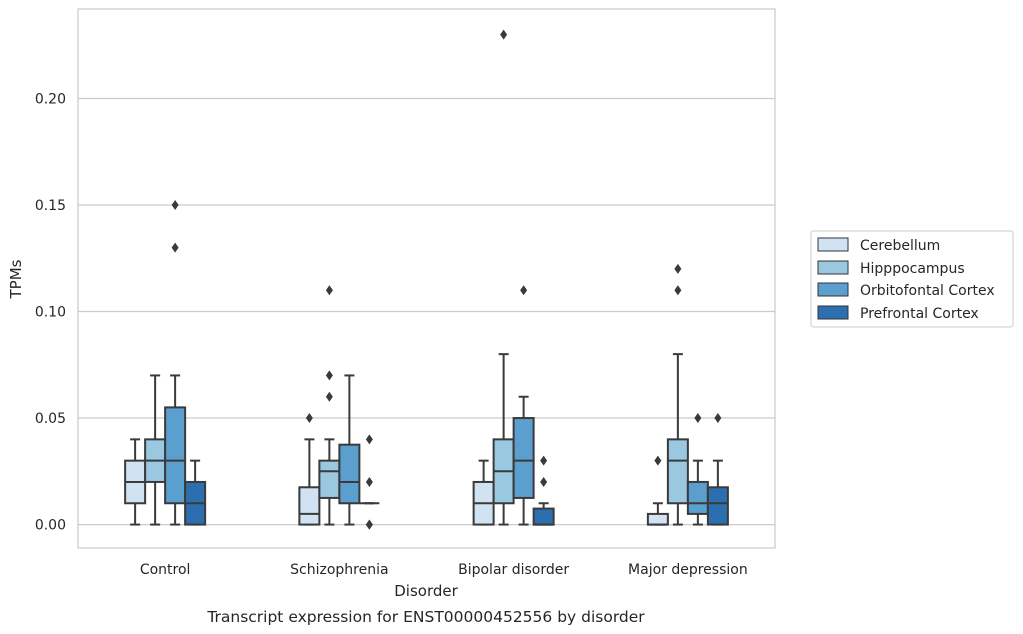 This screenshot has height=634, width=1023. Describe the element at coordinates (165, 570) in the screenshot. I see `x-tick-label: Control` at that location.